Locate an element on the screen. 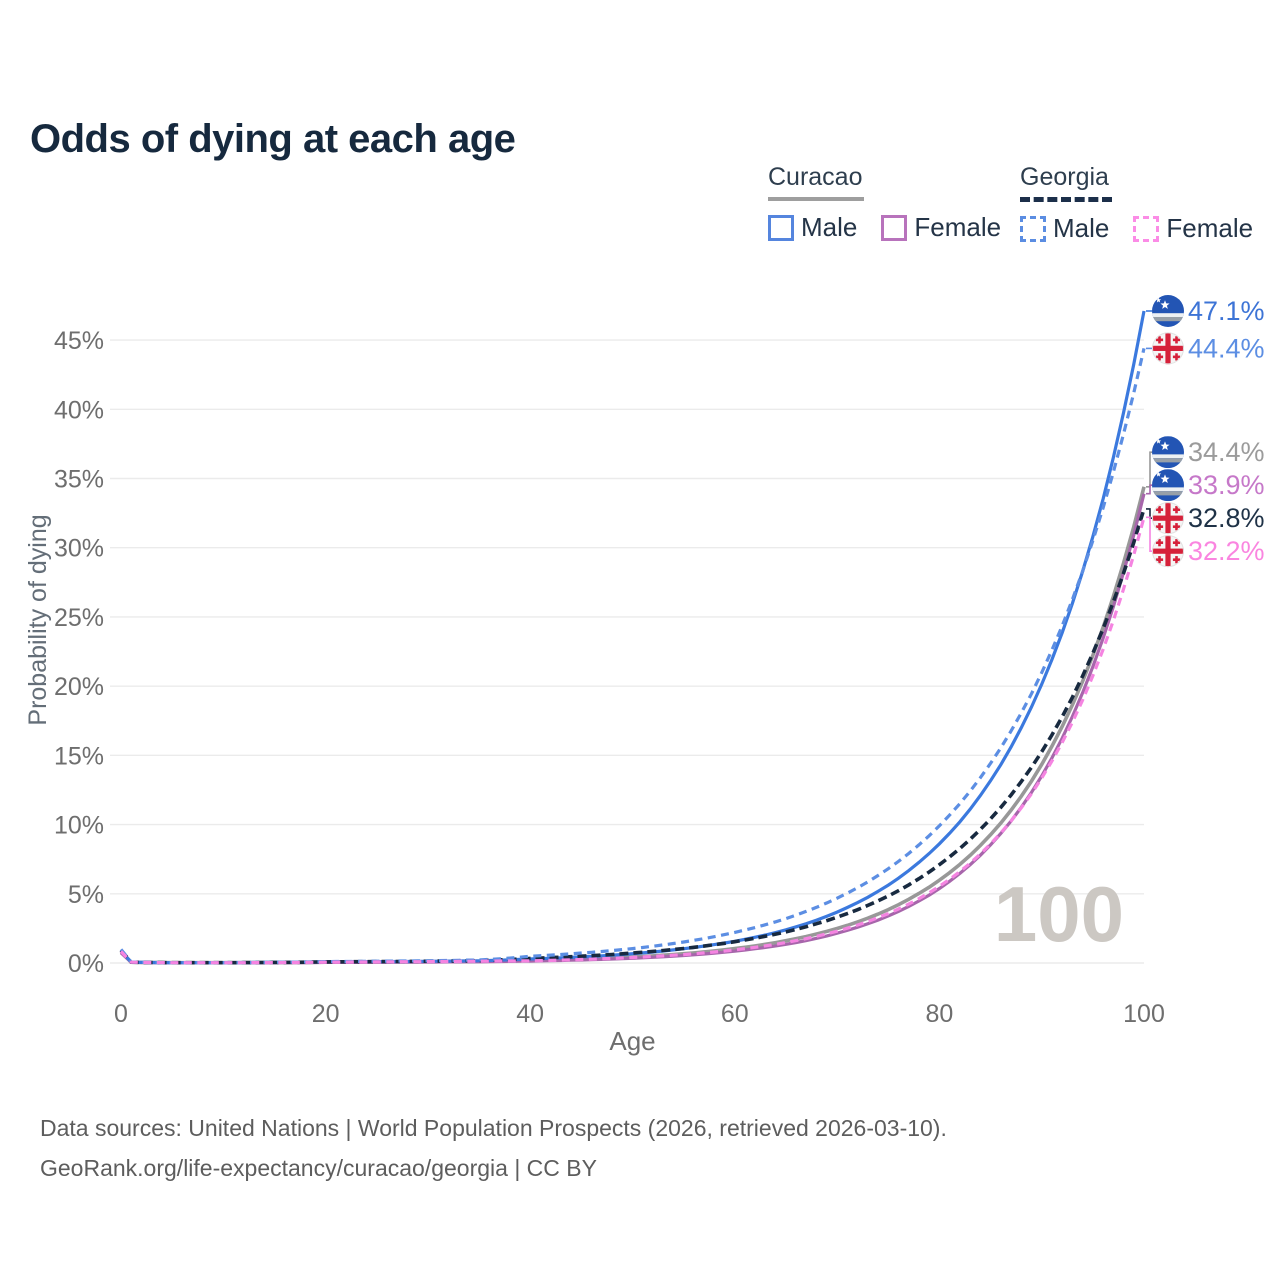 The image size is (1280, 1280). x-tick-label: 100 is located at coordinates (1144, 1014).